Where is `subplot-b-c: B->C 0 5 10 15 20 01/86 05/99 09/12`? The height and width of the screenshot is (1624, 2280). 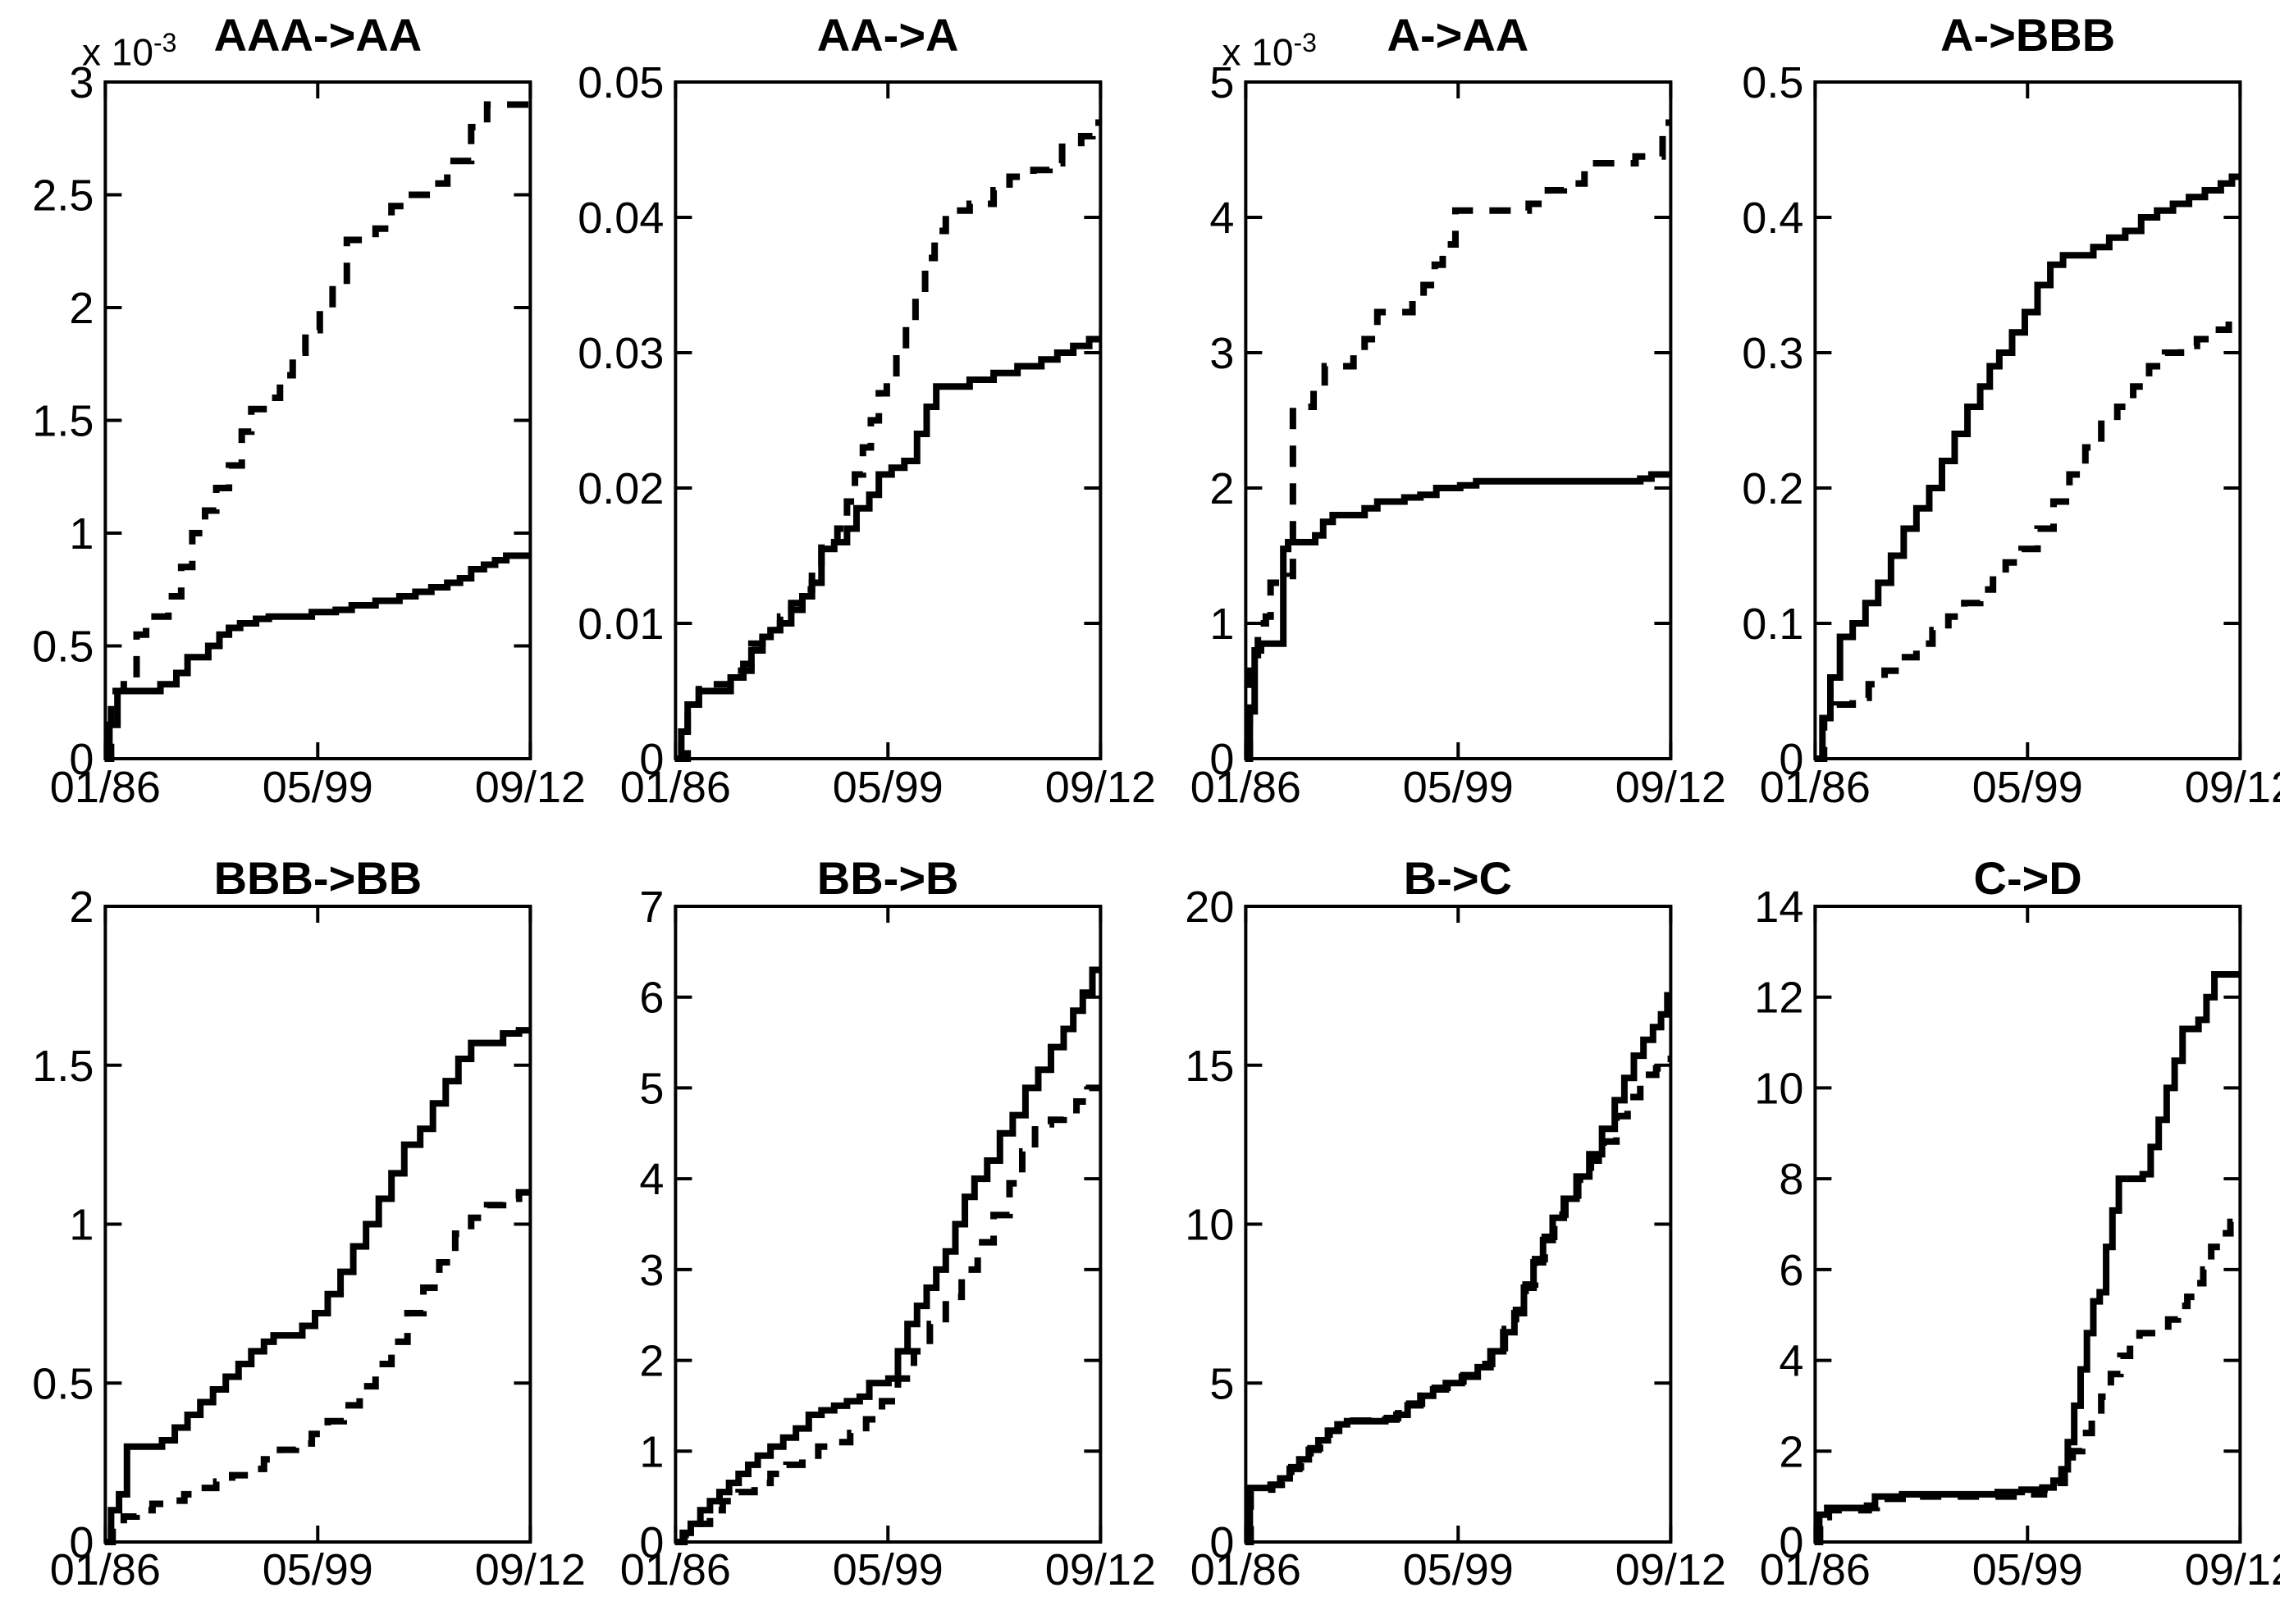 subplot-b-c: B->C 0 5 10 15 20 01/86 05/99 09/12 is located at coordinates (1433, 1218).